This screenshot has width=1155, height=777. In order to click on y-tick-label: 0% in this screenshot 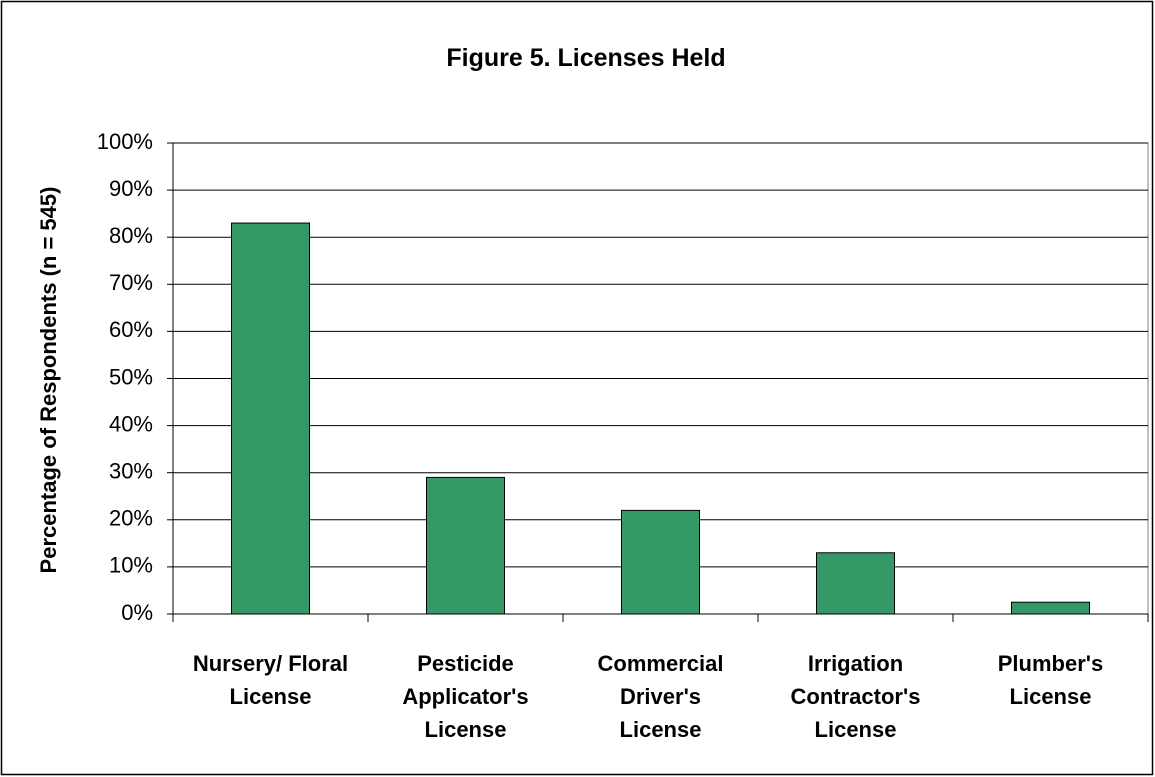, I will do `click(137, 612)`.